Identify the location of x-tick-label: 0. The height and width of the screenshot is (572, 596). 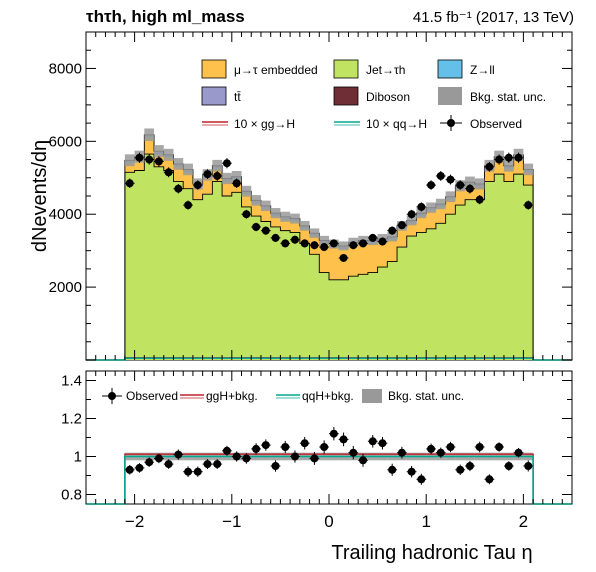
(328, 521).